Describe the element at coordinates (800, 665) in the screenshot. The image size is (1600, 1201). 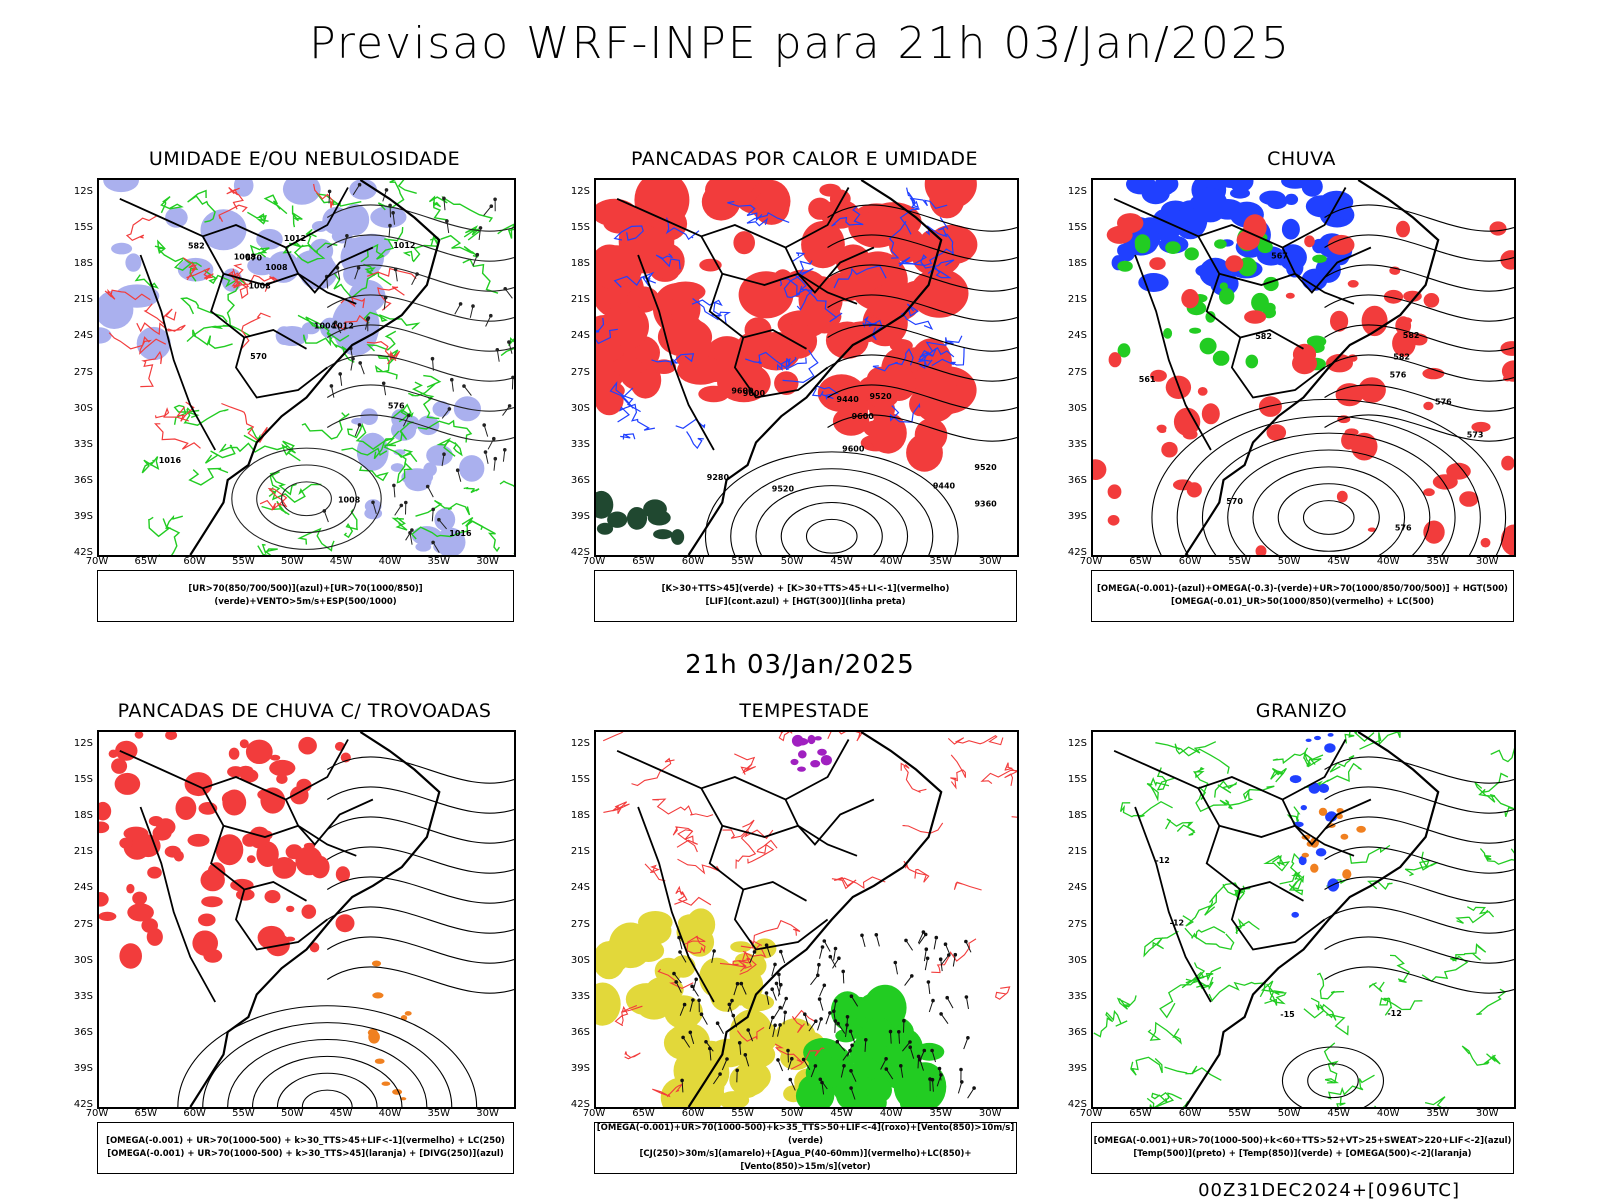
I see `mid-date: 21h 03/Jan/2025` at that location.